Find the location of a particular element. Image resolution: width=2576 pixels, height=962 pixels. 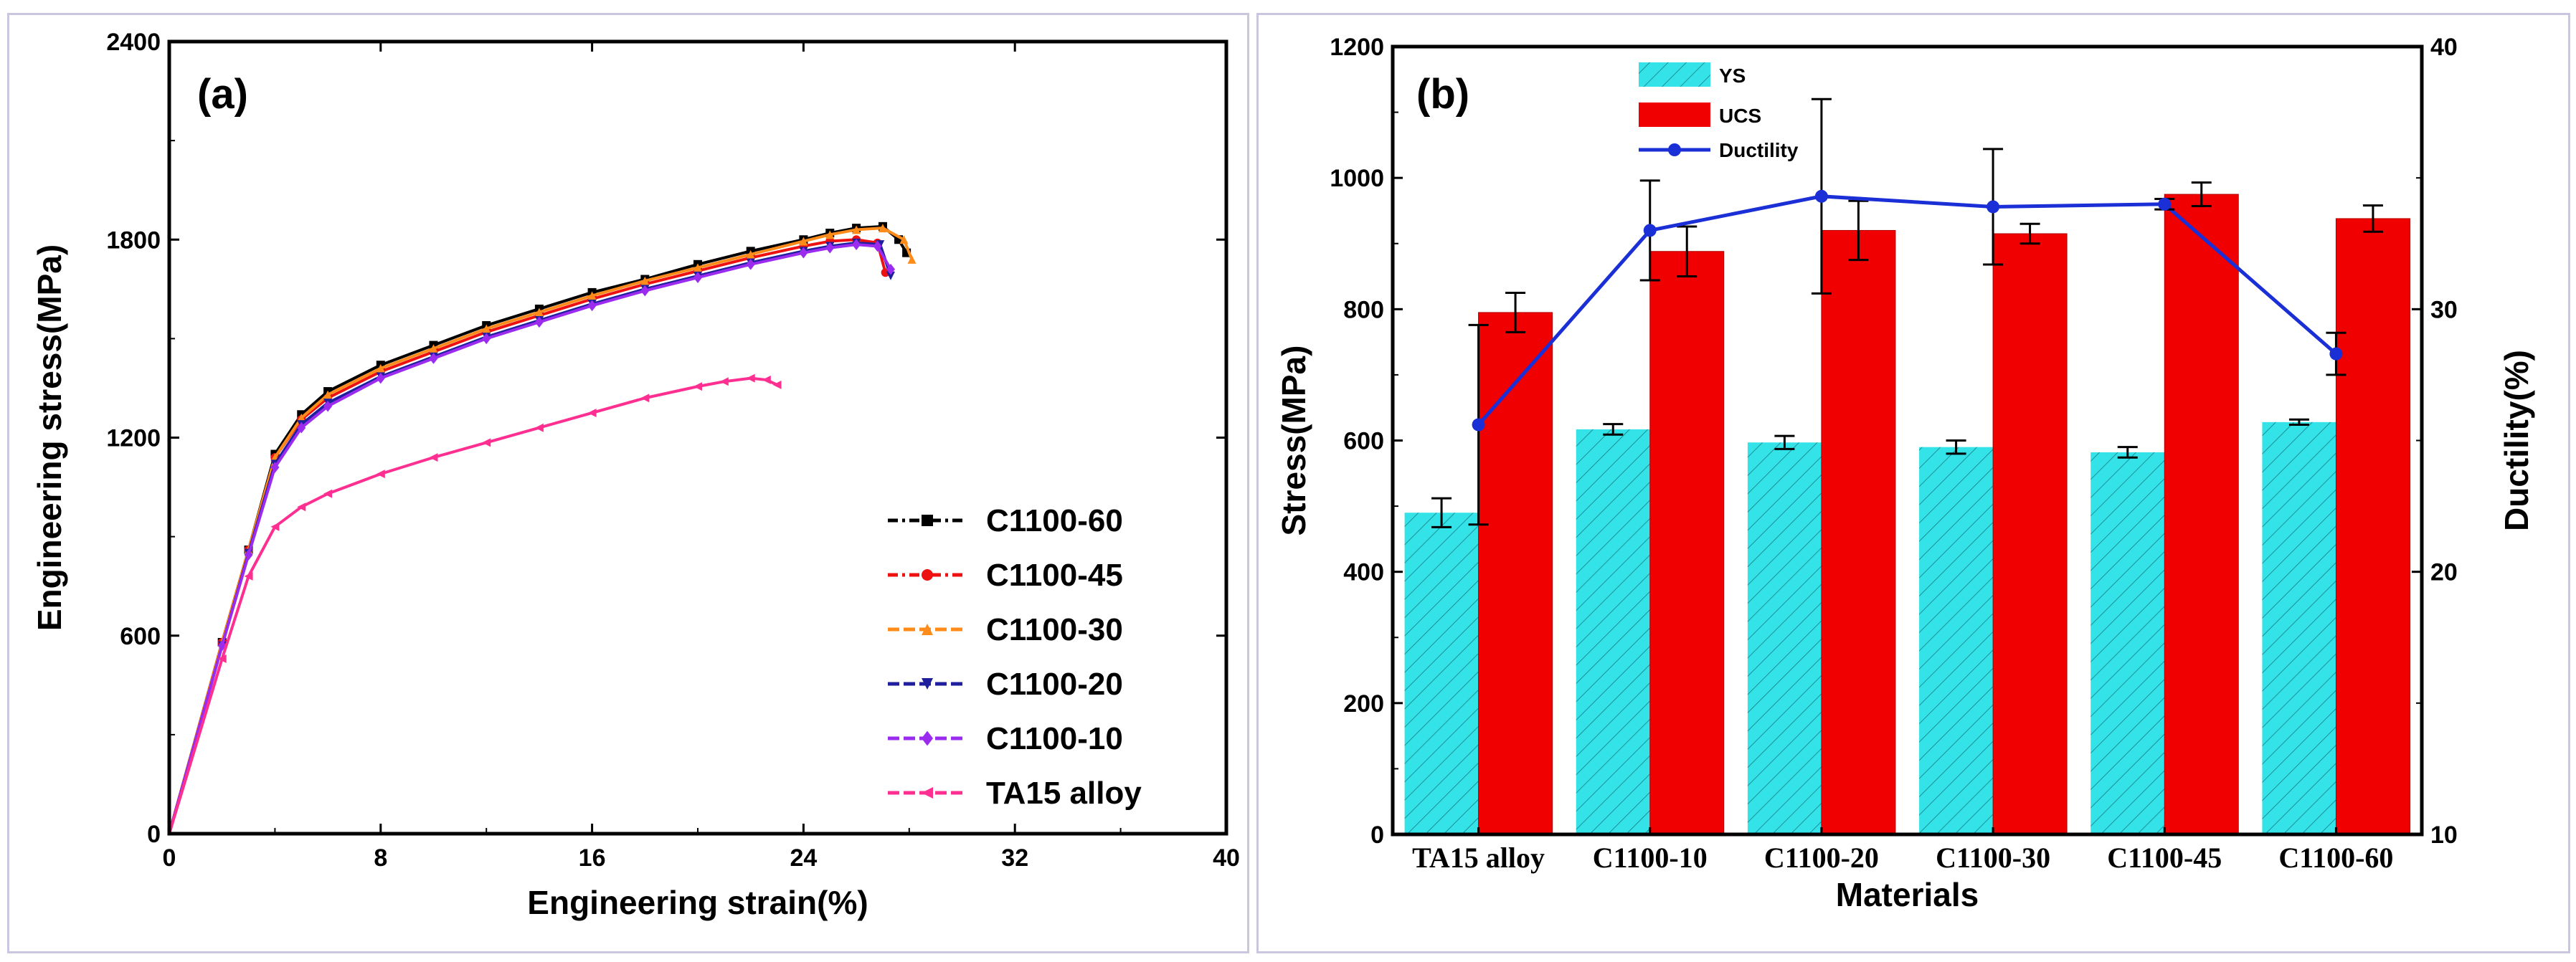

panel-label: (b) is located at coordinates (1442, 94).